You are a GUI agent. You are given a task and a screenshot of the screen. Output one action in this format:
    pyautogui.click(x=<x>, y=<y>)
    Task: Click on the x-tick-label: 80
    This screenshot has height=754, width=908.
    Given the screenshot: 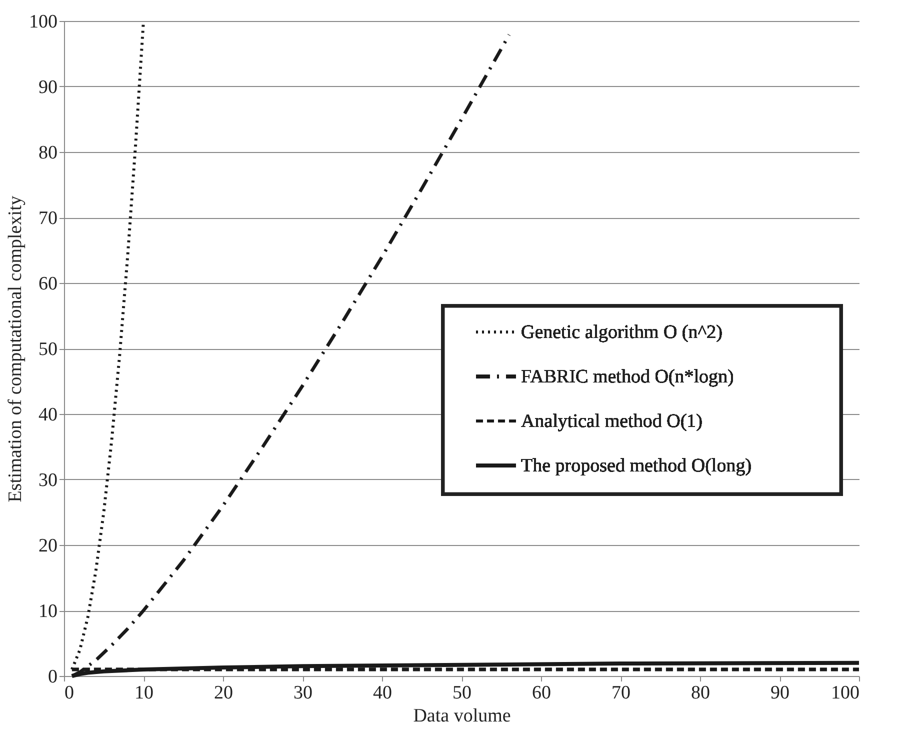 What is the action you would take?
    pyautogui.click(x=700, y=693)
    